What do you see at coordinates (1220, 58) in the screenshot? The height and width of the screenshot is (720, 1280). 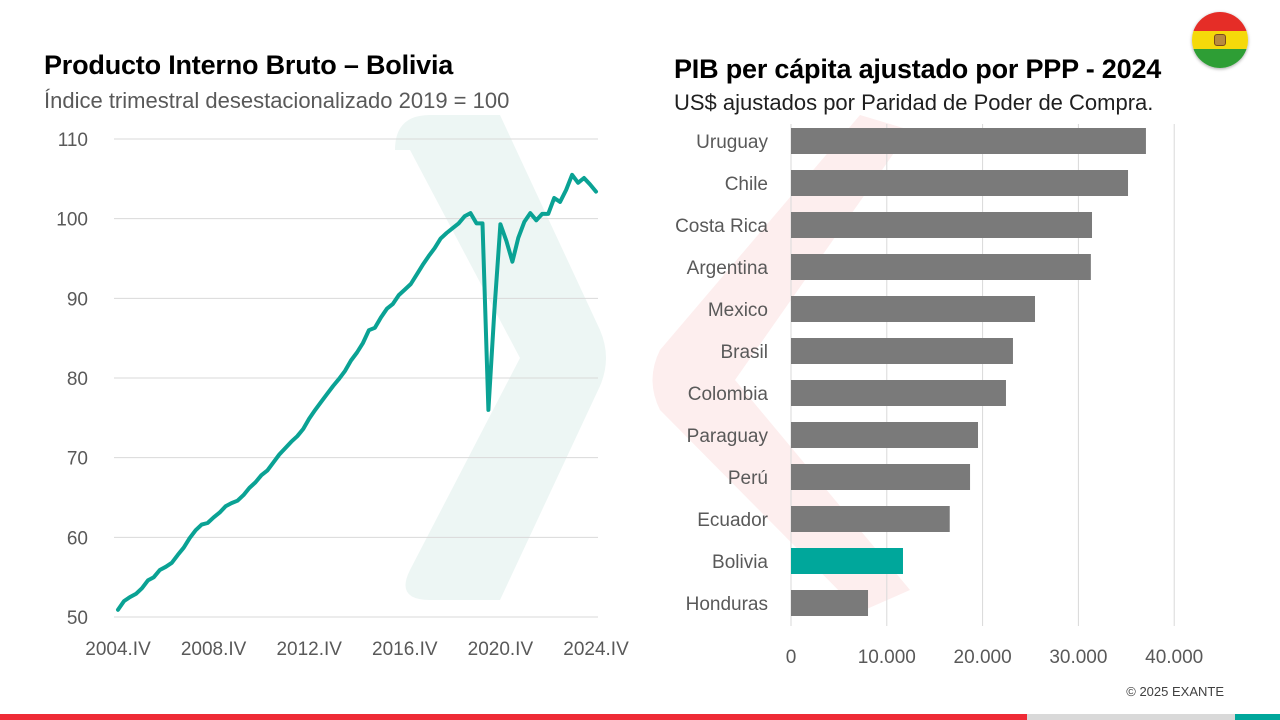 I see `flag-green-stripe` at bounding box center [1220, 58].